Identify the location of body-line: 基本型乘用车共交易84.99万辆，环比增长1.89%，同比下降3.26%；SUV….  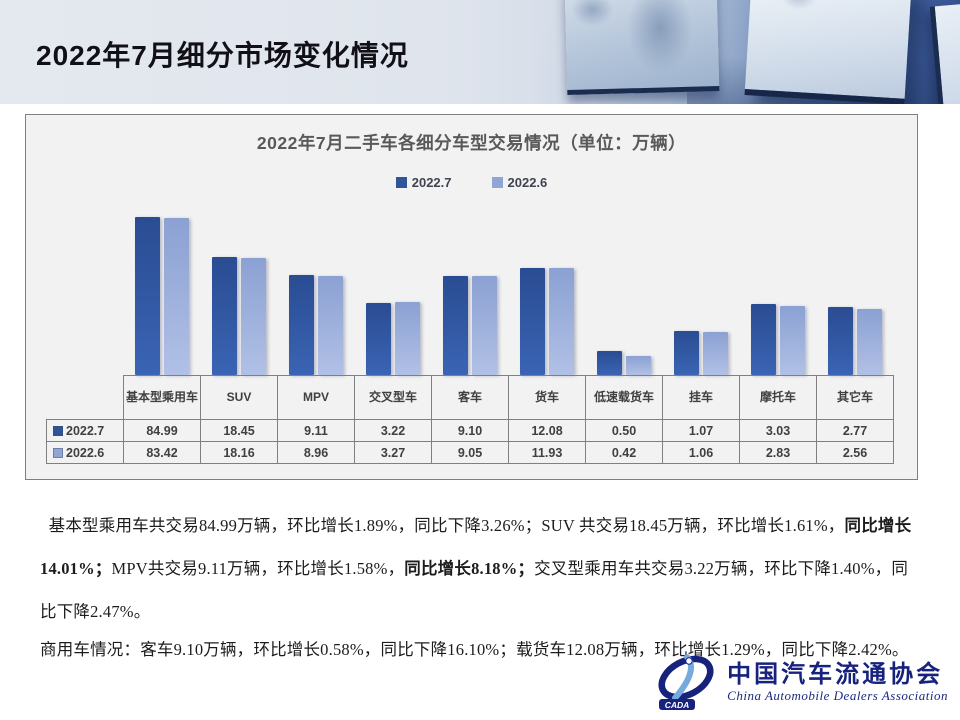
(476, 525).